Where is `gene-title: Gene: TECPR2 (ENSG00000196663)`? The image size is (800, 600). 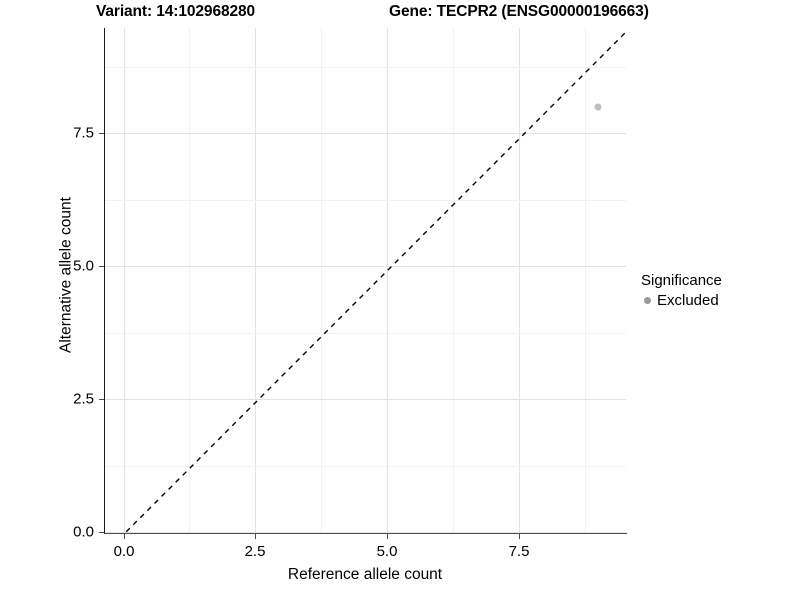 gene-title: Gene: TECPR2 (ENSG00000196663) is located at coordinates (519, 11).